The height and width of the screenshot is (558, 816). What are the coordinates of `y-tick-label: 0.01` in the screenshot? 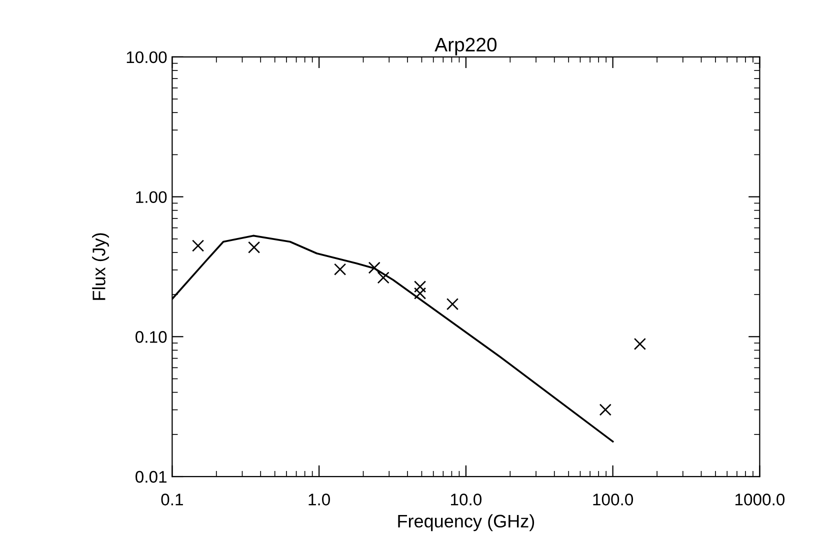 It's located at (151, 476).